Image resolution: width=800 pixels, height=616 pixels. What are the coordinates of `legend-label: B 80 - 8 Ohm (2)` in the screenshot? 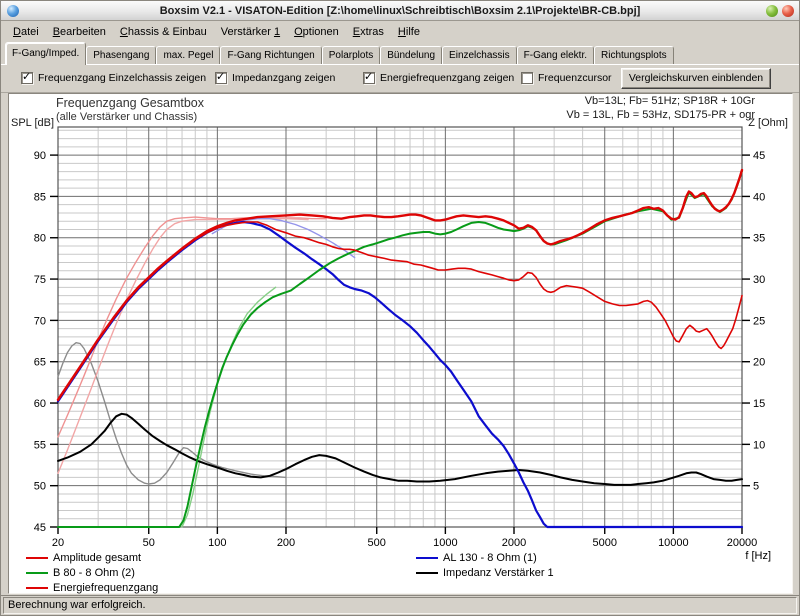 It's located at (94, 572).